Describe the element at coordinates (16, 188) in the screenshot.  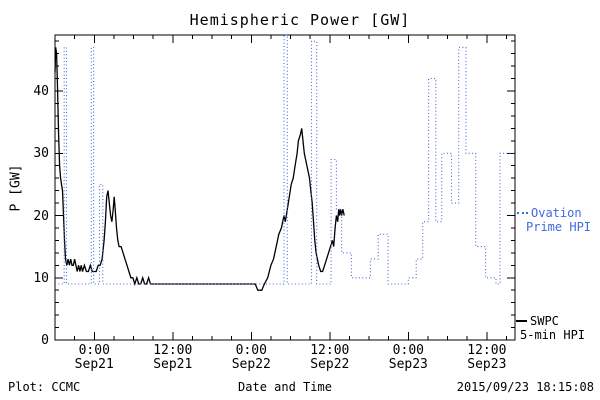
I see `y-axis-label: P [GW]` at that location.